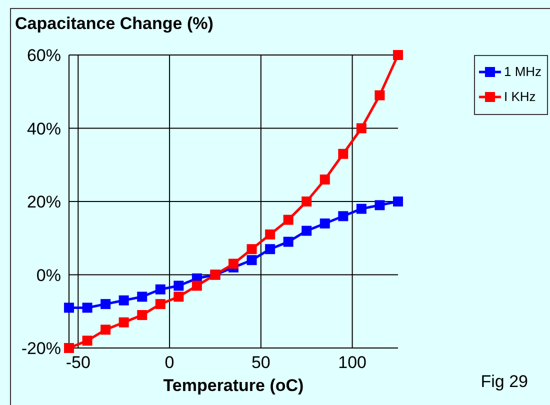 The width and height of the screenshot is (550, 405). I want to click on chart-title: Capacitance Change (%), so click(114, 24).